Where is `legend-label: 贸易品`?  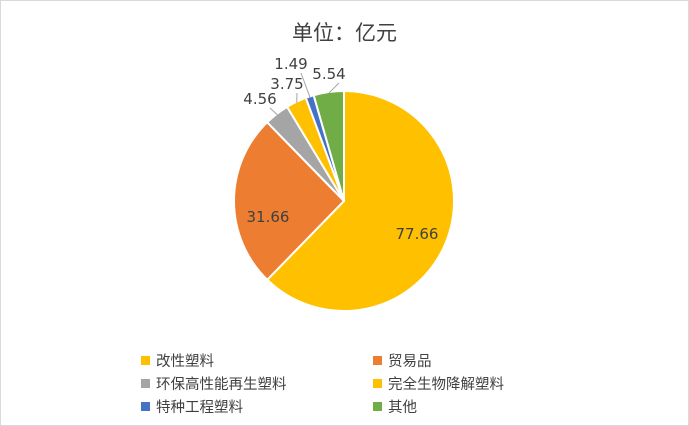 legend-label: 贸易品 is located at coordinates (410, 361).